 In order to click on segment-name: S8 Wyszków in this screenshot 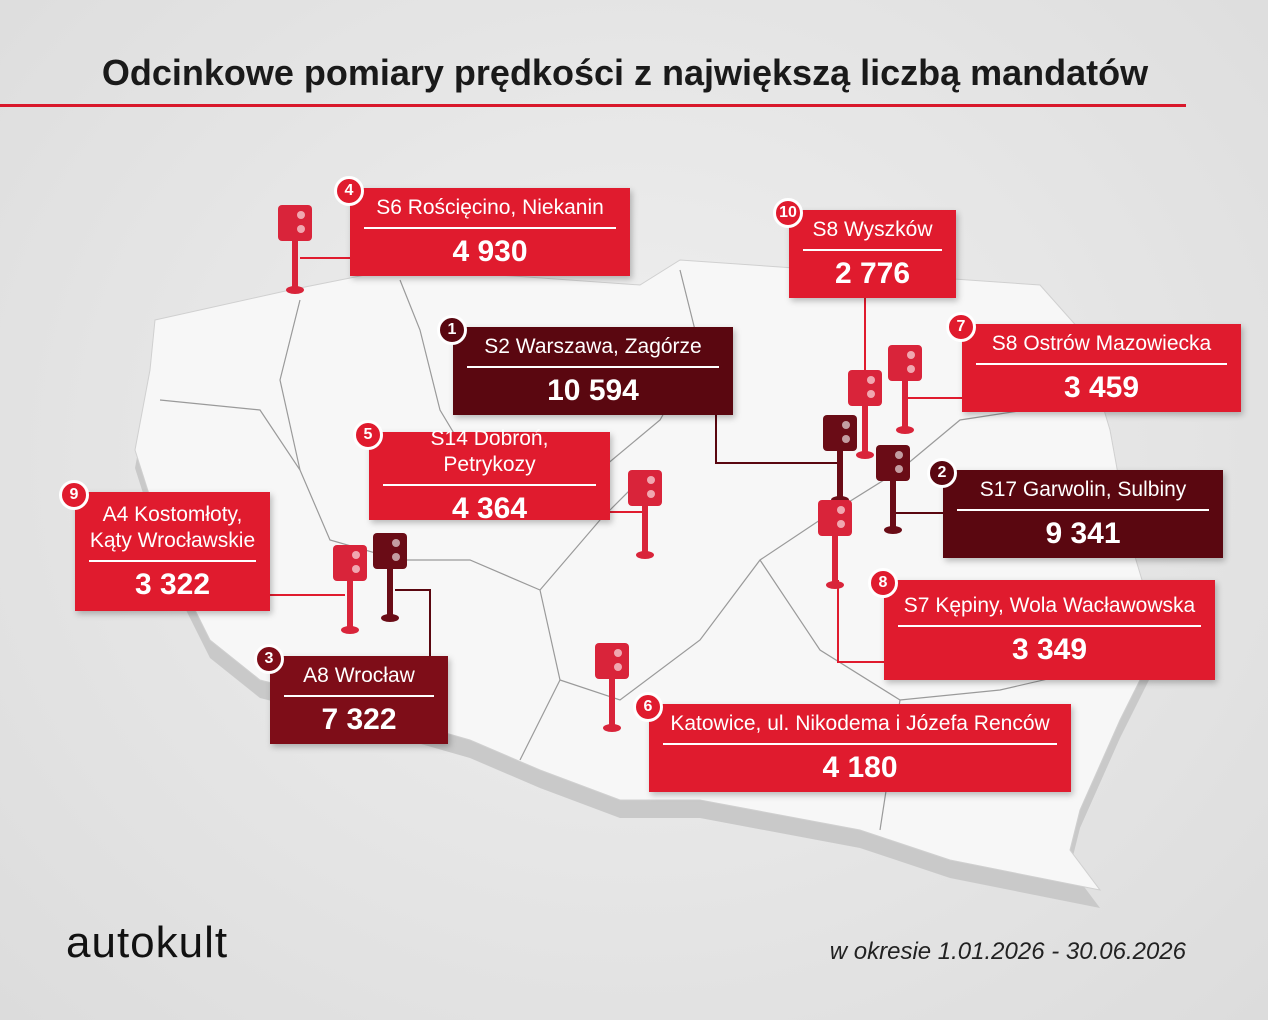, I will do `click(872, 234)`.